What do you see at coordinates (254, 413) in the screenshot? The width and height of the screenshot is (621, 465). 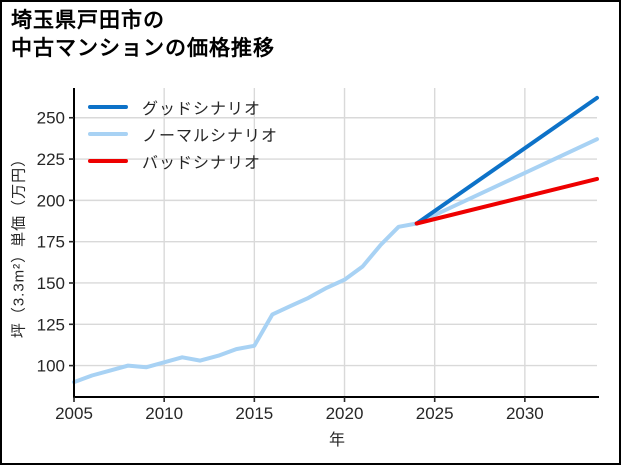 I see `x-tick-label: 2015` at bounding box center [254, 413].